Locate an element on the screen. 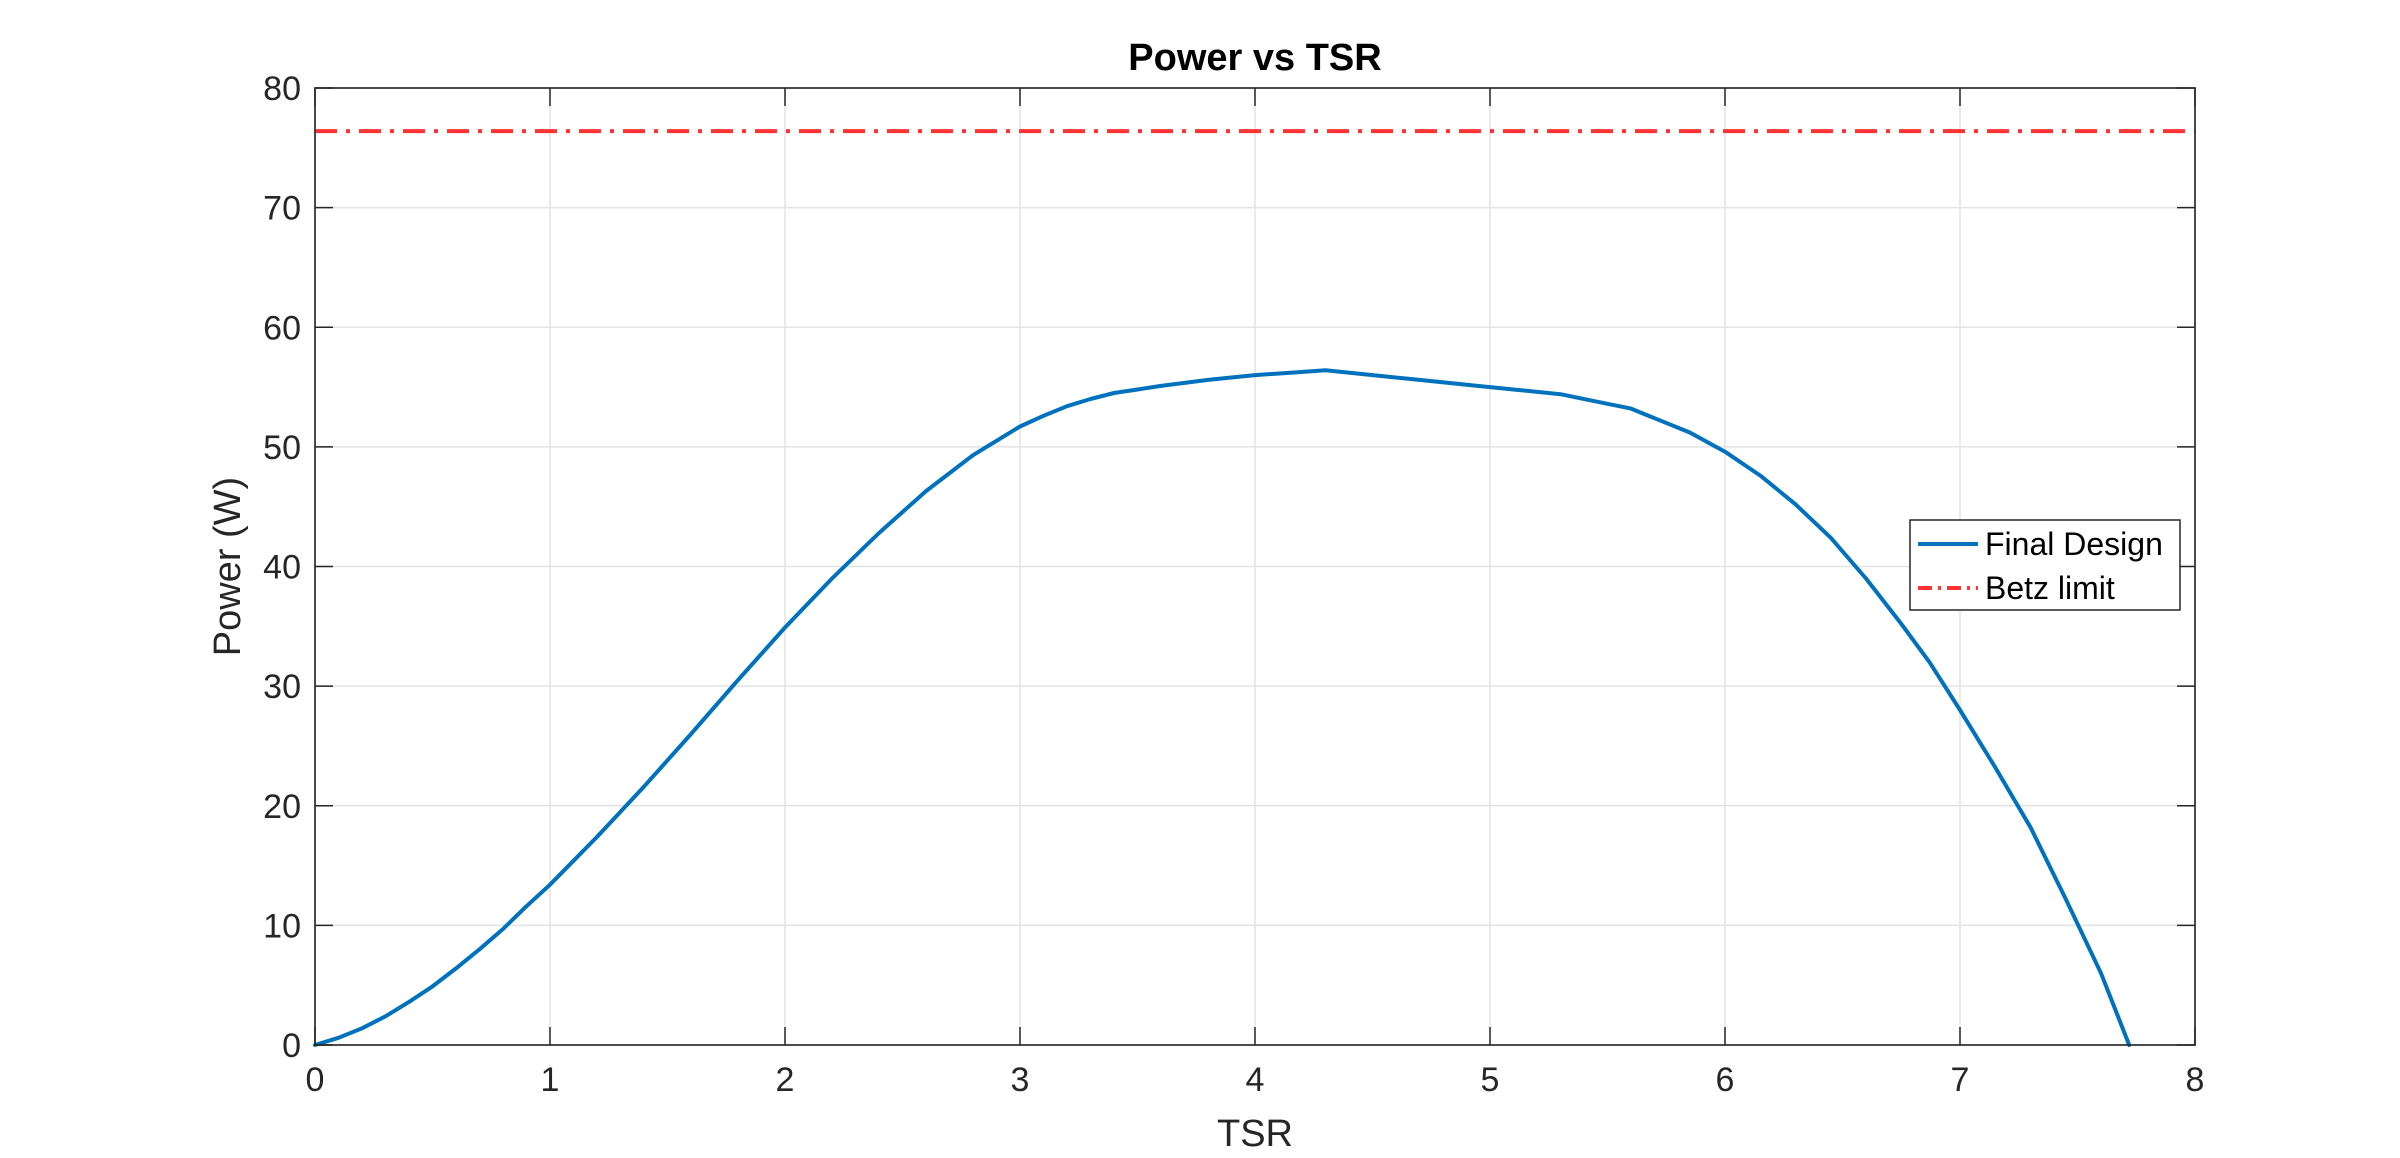  y-tick-label: 50 is located at coordinates (282, 448).